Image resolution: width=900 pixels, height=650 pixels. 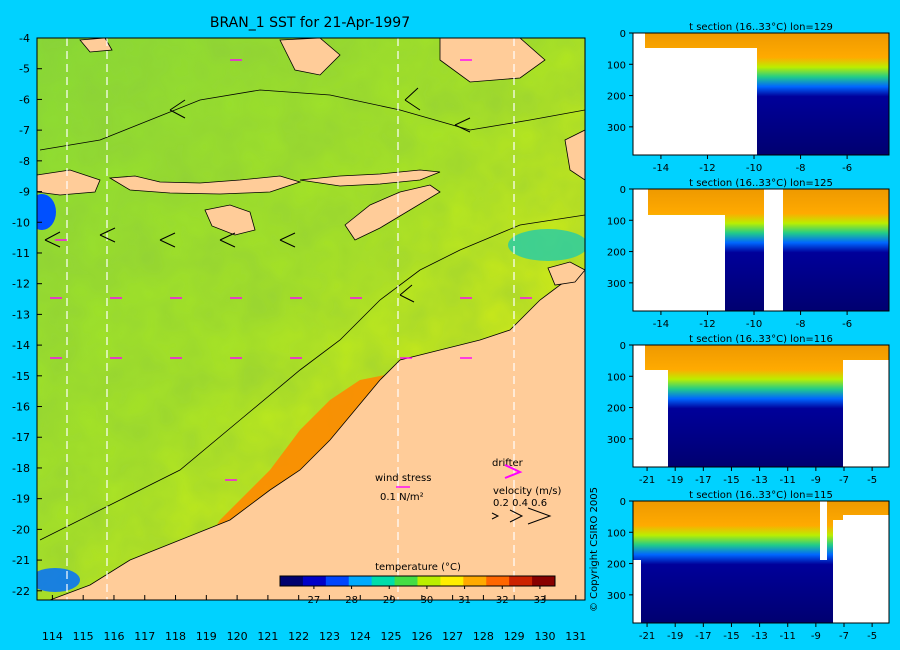 I want to click on section-x-tick-label: -14, so click(x=661, y=324).